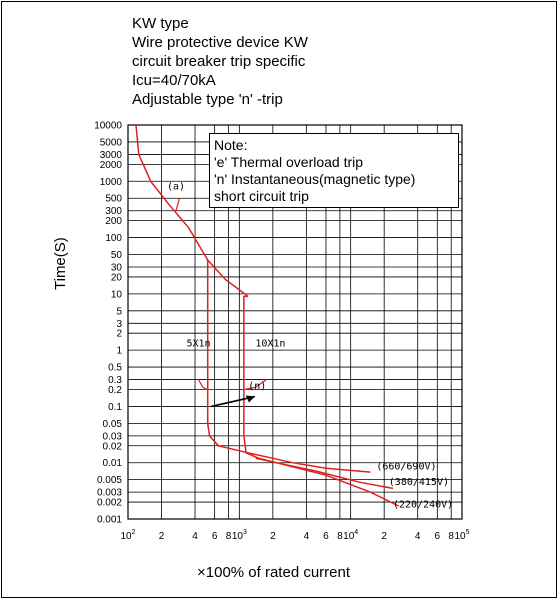  Describe the element at coordinates (111, 142) in the screenshot. I see `y-tick-label: 5000` at that location.